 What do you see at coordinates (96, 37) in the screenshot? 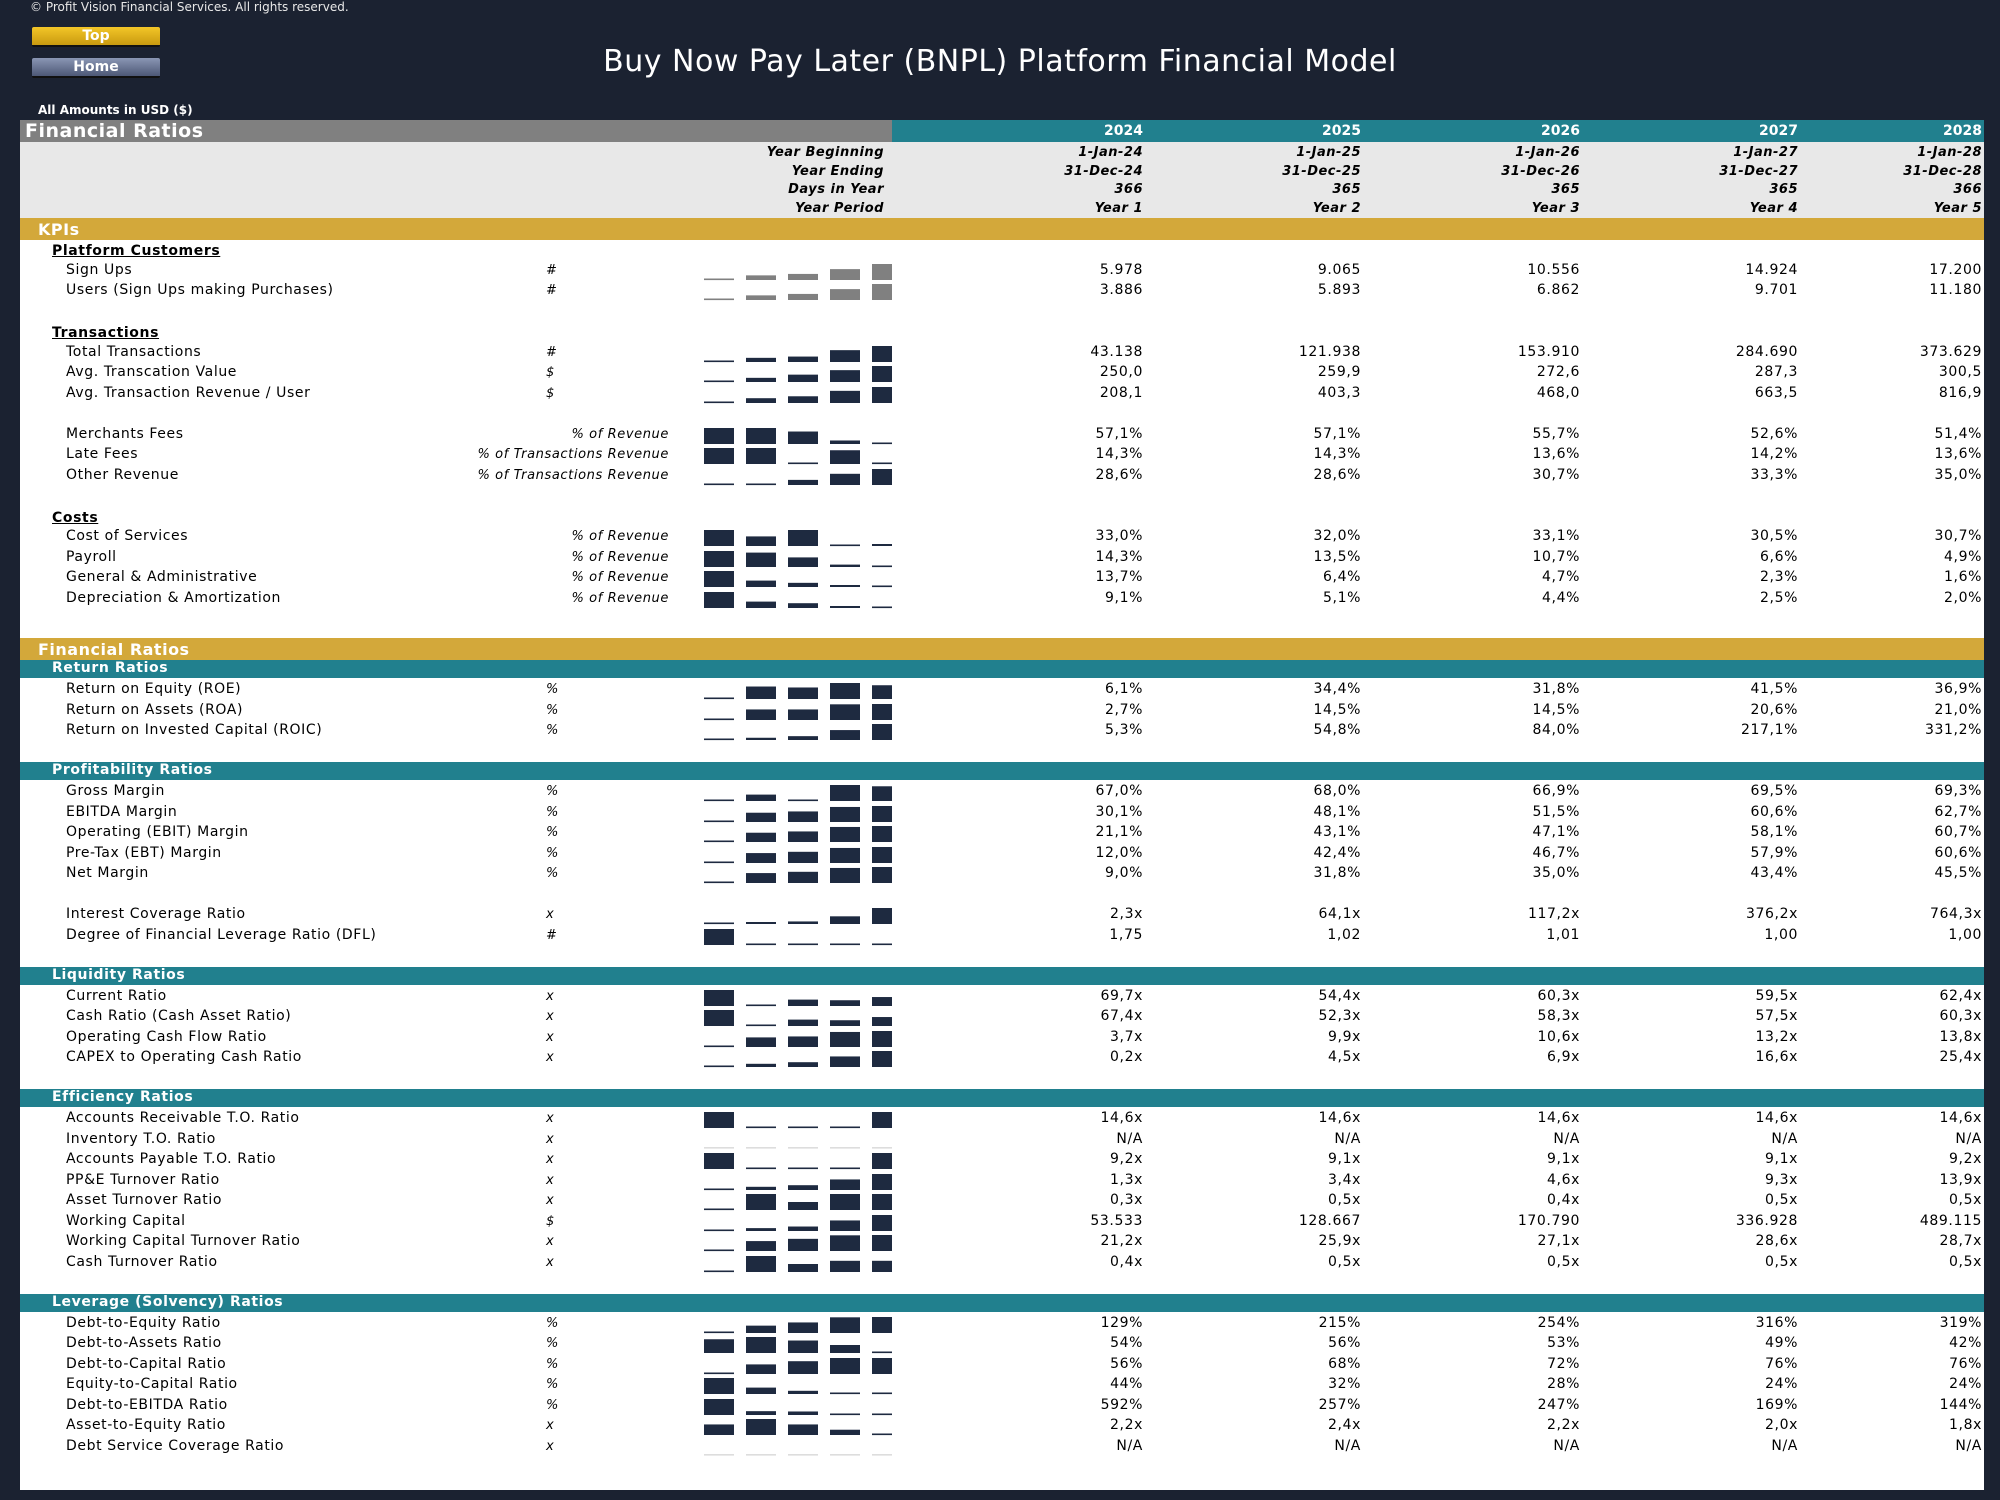
I see `top-button: Top` at bounding box center [96, 37].